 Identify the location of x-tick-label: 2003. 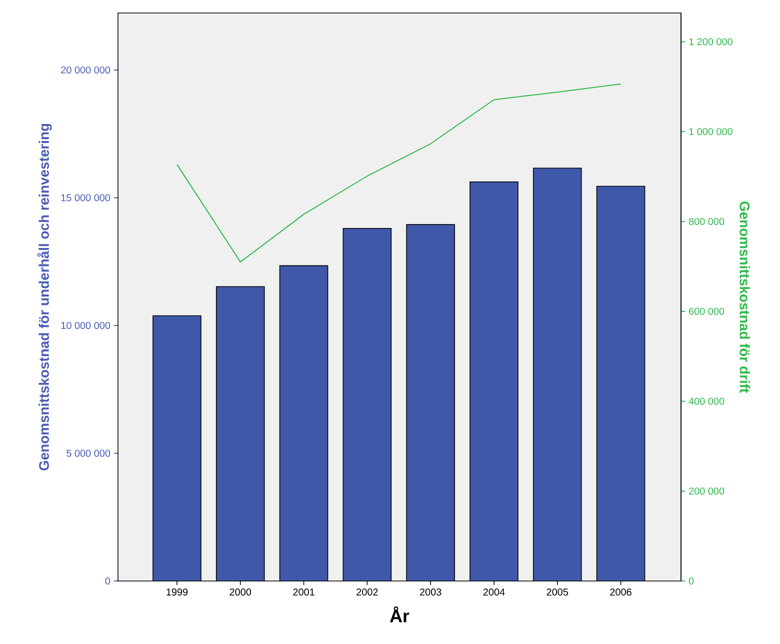
(431, 592).